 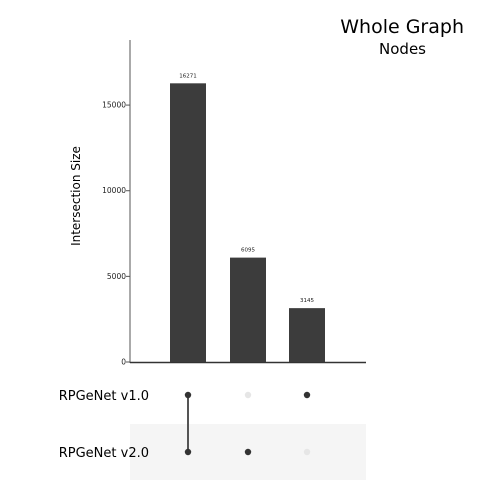 What do you see at coordinates (248, 251) in the screenshot?
I see `bar-data-label-1: 6095` at bounding box center [248, 251].